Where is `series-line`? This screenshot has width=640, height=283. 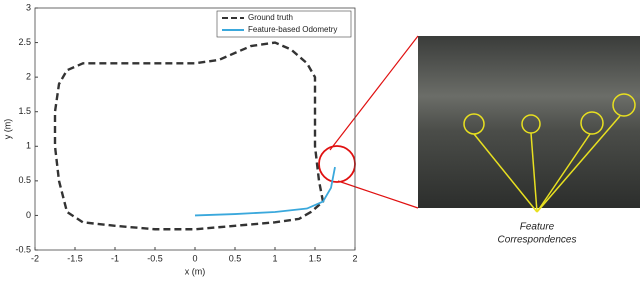 series-line is located at coordinates (265, 191).